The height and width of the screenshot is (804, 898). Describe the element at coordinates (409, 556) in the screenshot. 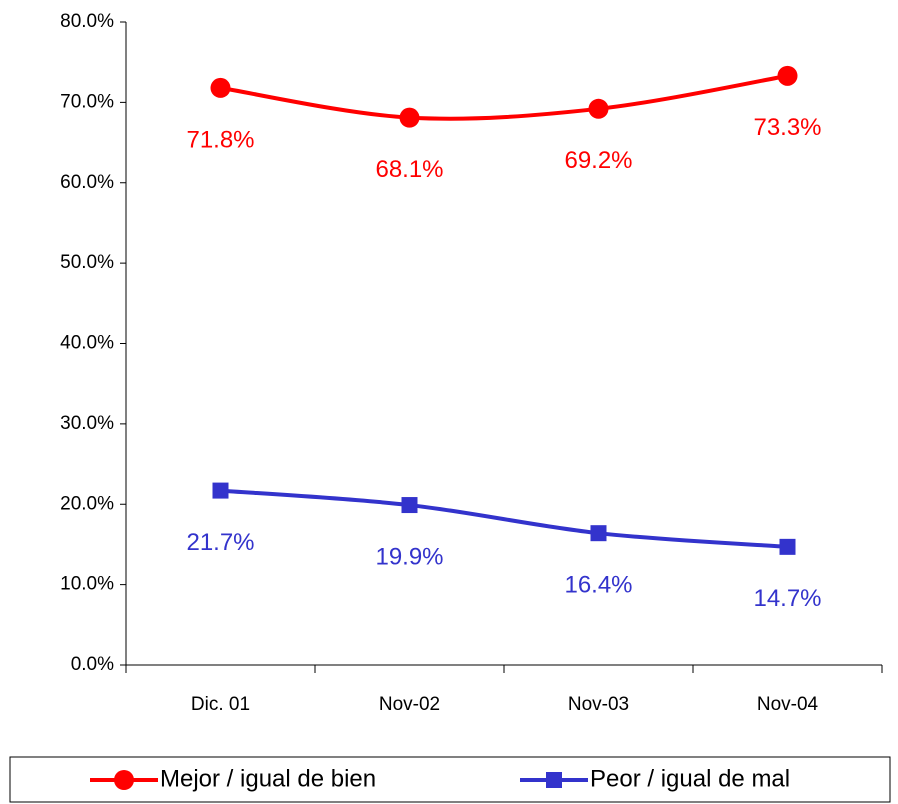

I see `data-label: 19.9%` at that location.